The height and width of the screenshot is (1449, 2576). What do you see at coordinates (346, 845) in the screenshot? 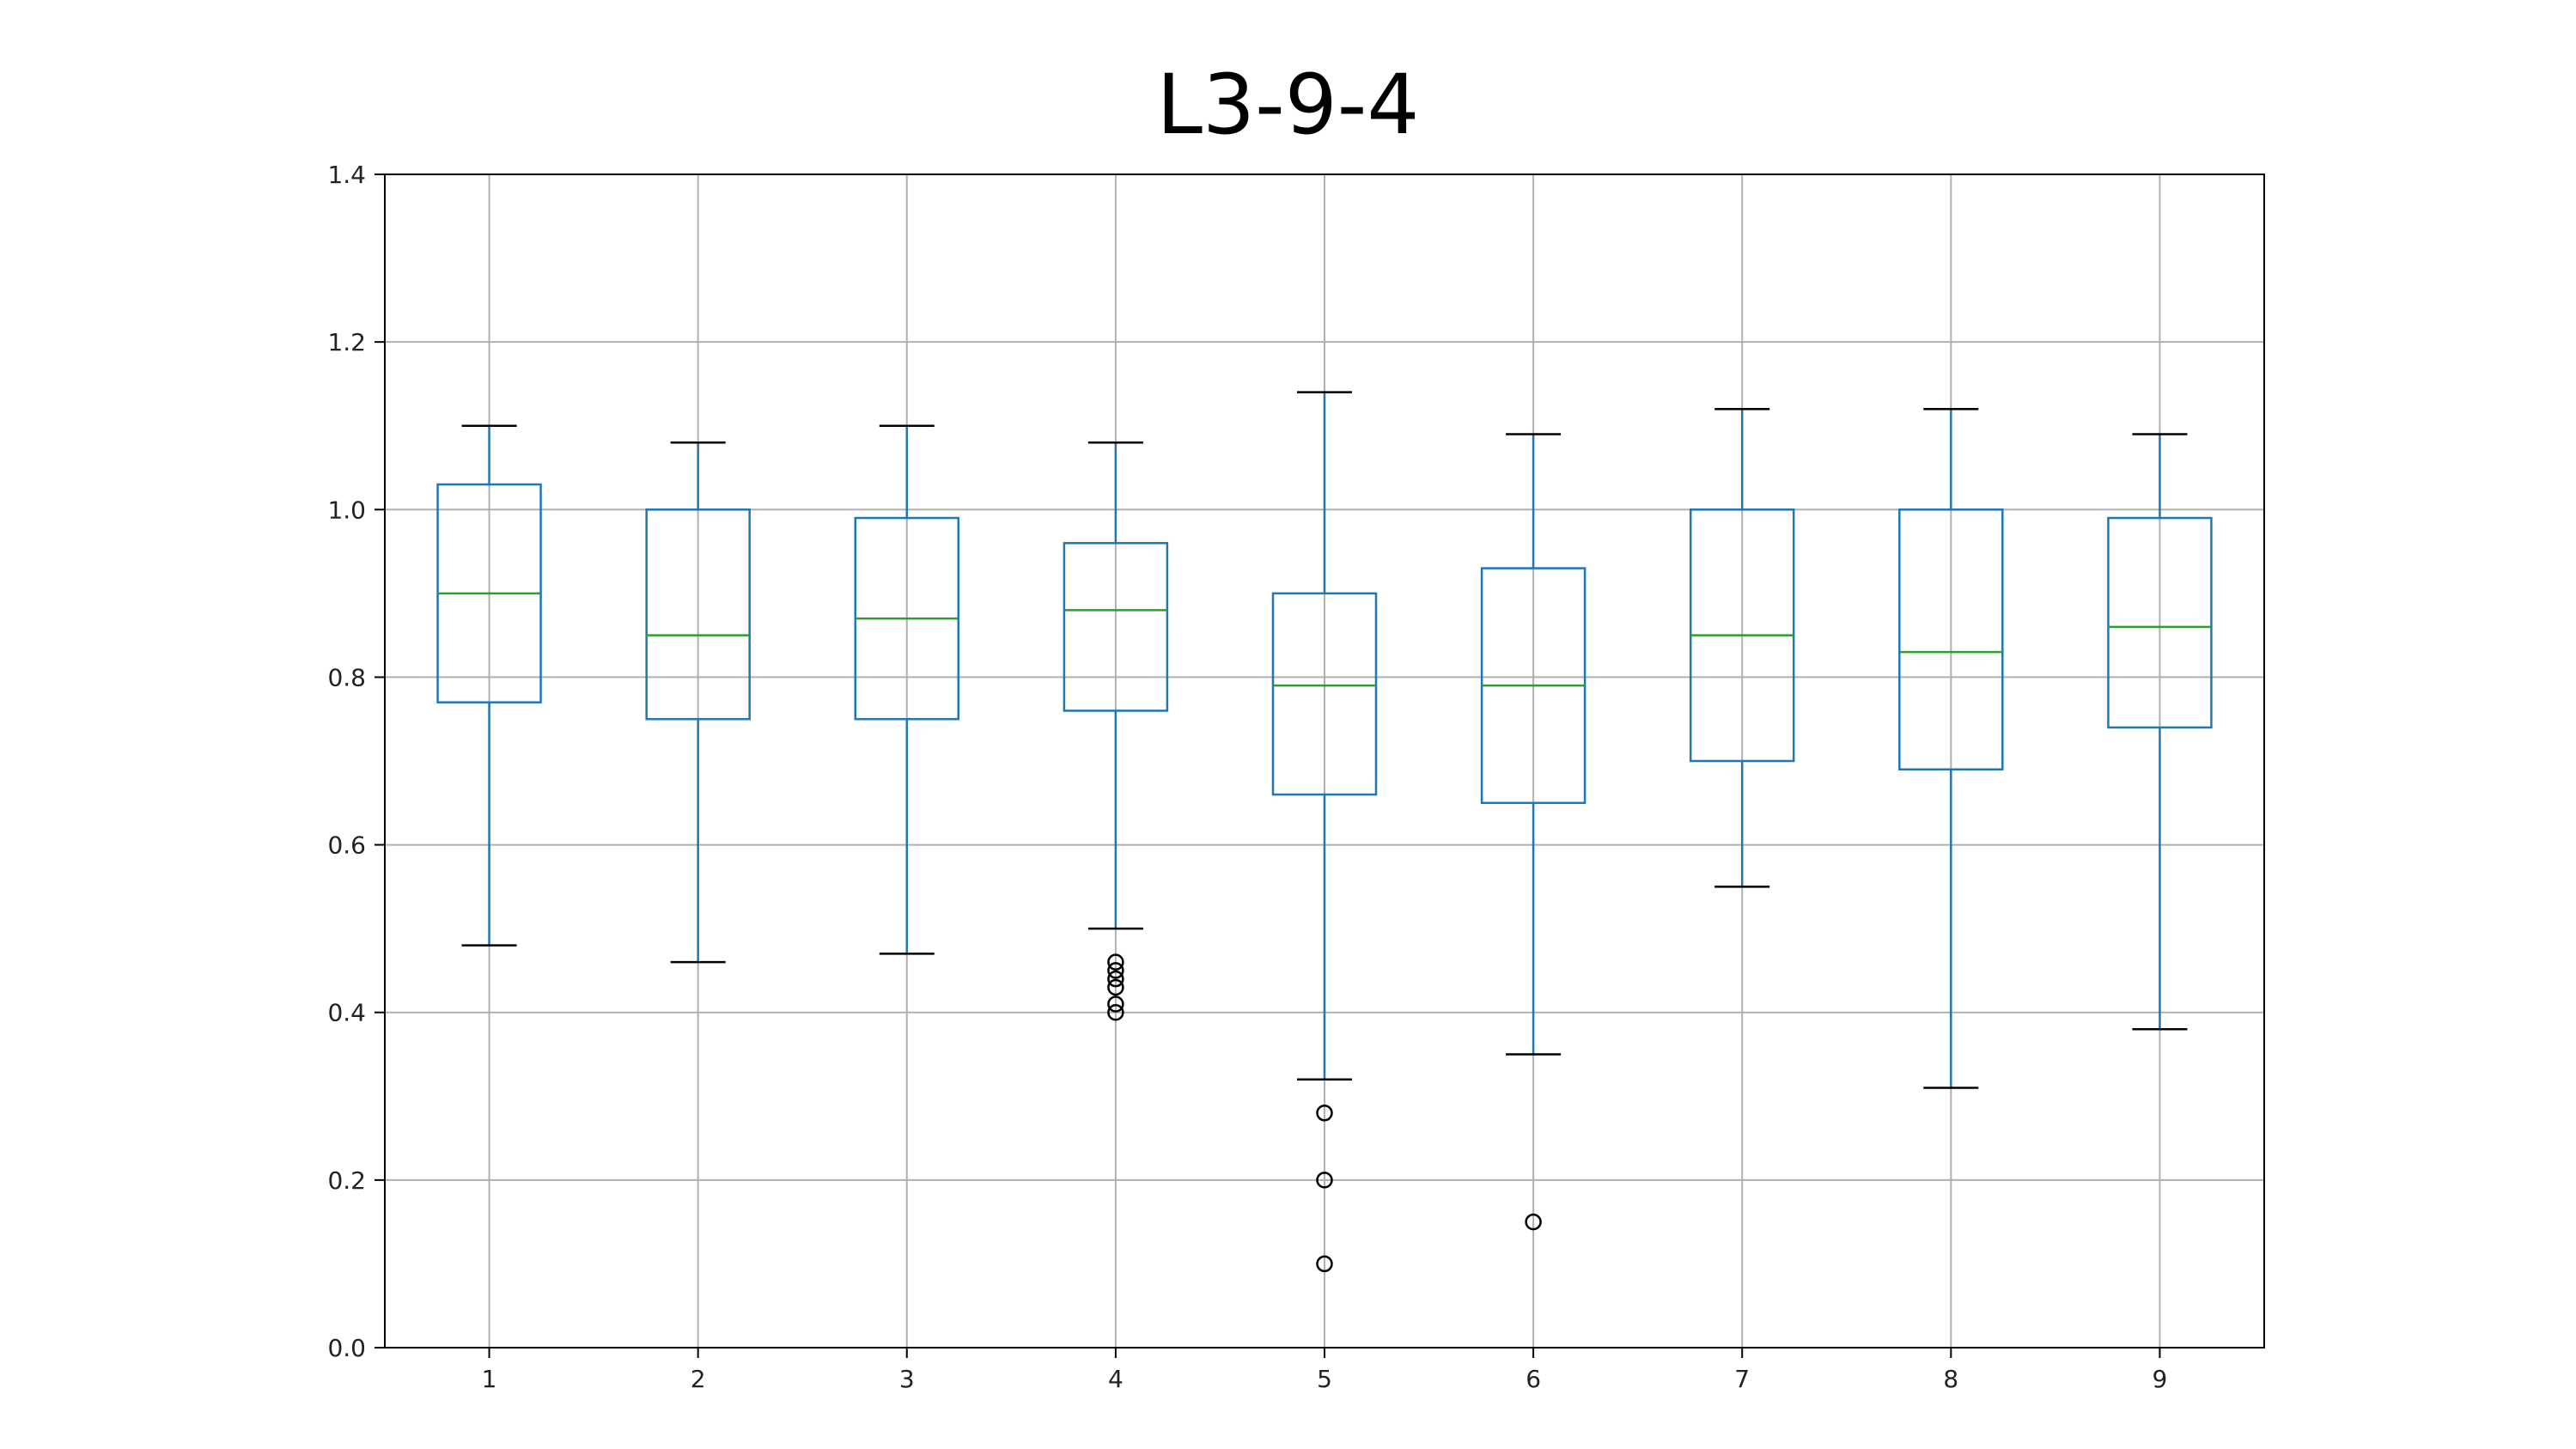
I see `y-tick-label: 0.6` at bounding box center [346, 845].